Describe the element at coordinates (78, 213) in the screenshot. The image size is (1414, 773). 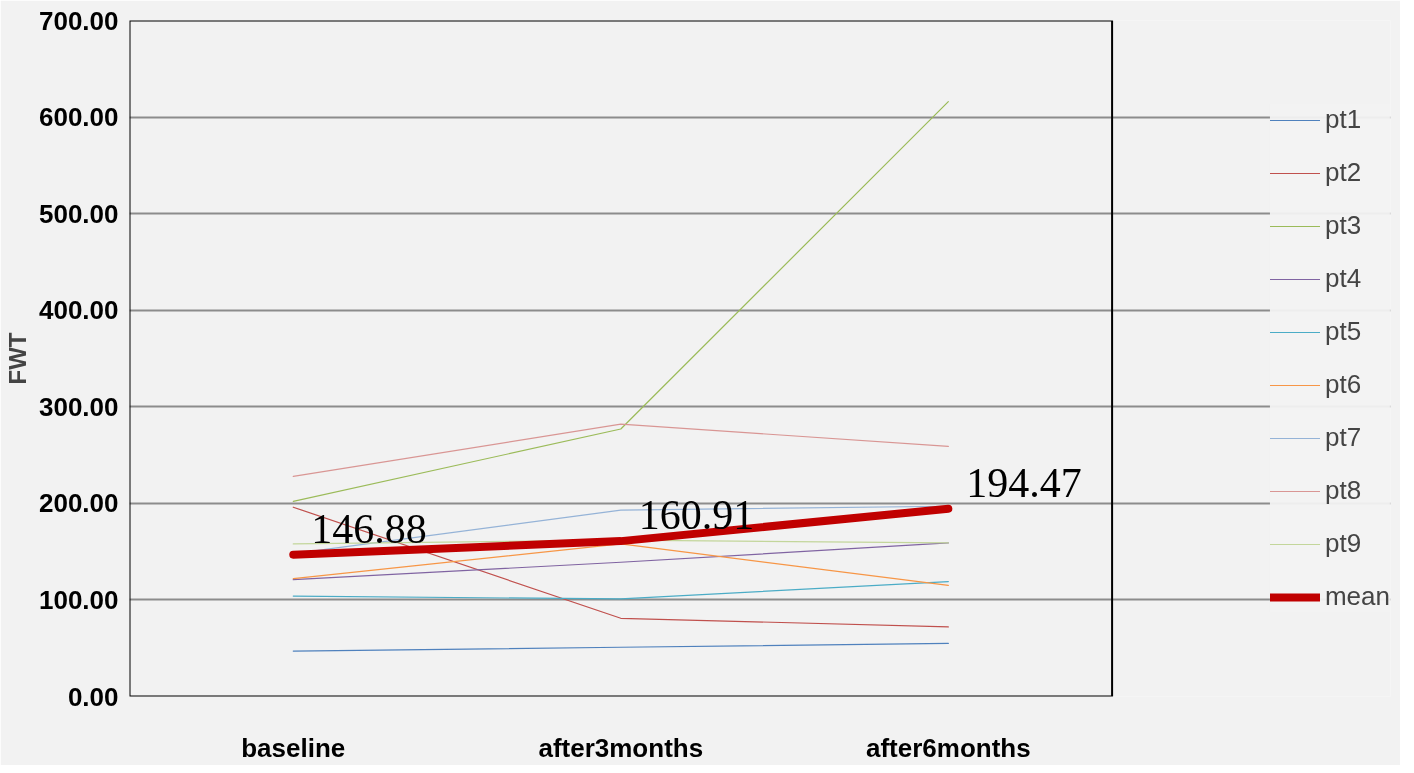
I see `y-tick-label: 500.00` at that location.